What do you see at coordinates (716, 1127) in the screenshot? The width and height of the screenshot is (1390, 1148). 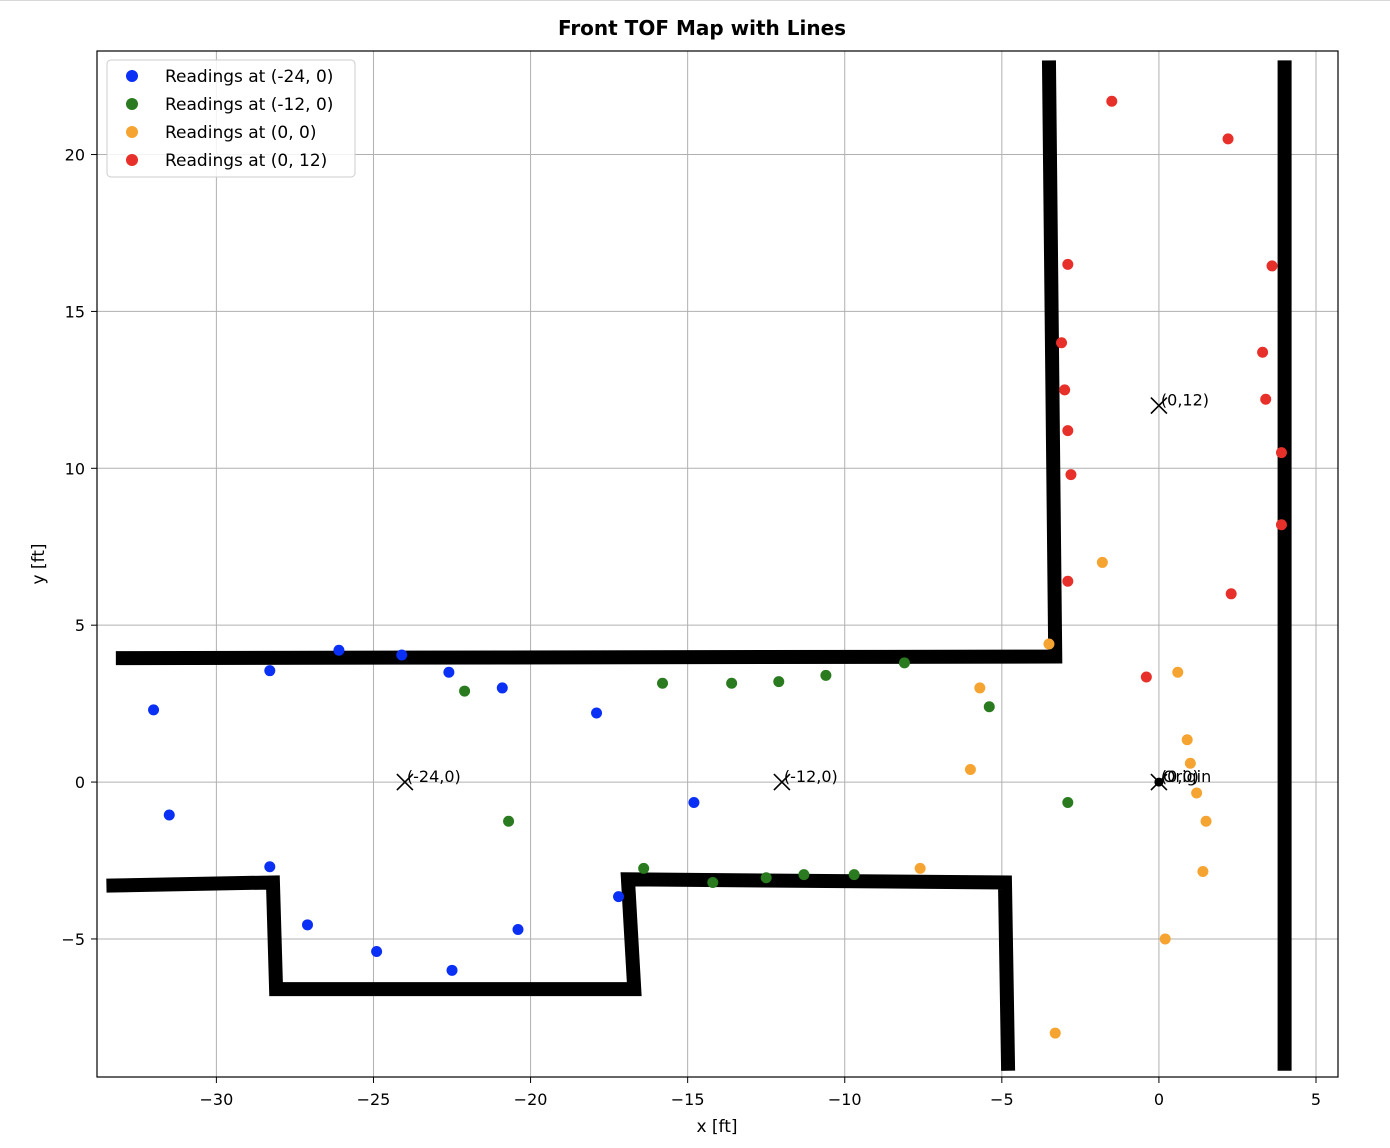 I see `x-axis-label: x [ft]` at bounding box center [716, 1127].